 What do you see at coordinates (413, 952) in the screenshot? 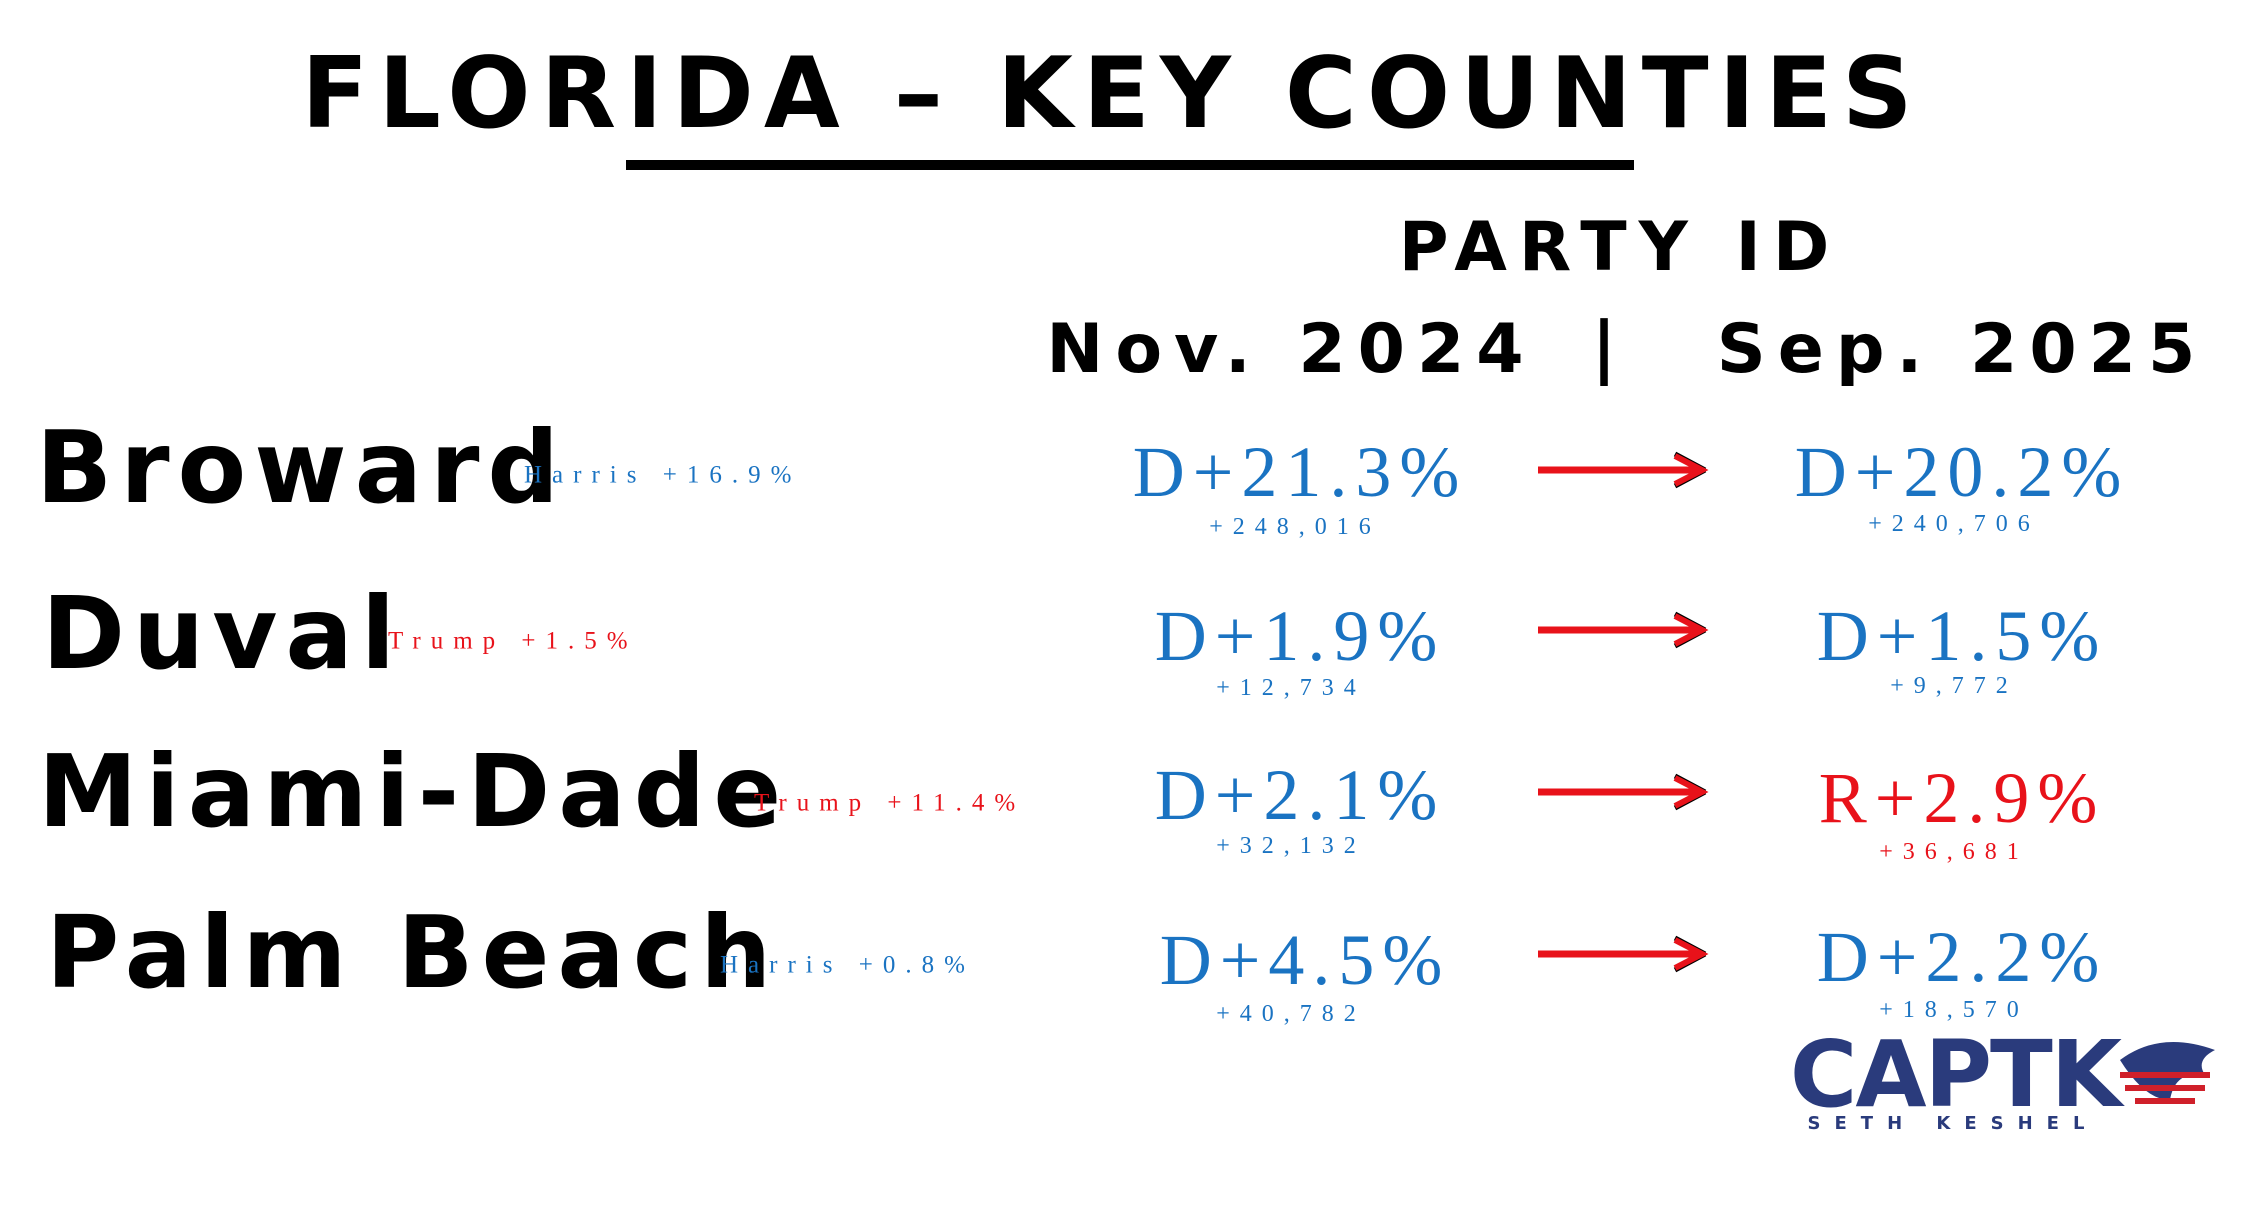
I see `county: Palm Beach` at bounding box center [413, 952].